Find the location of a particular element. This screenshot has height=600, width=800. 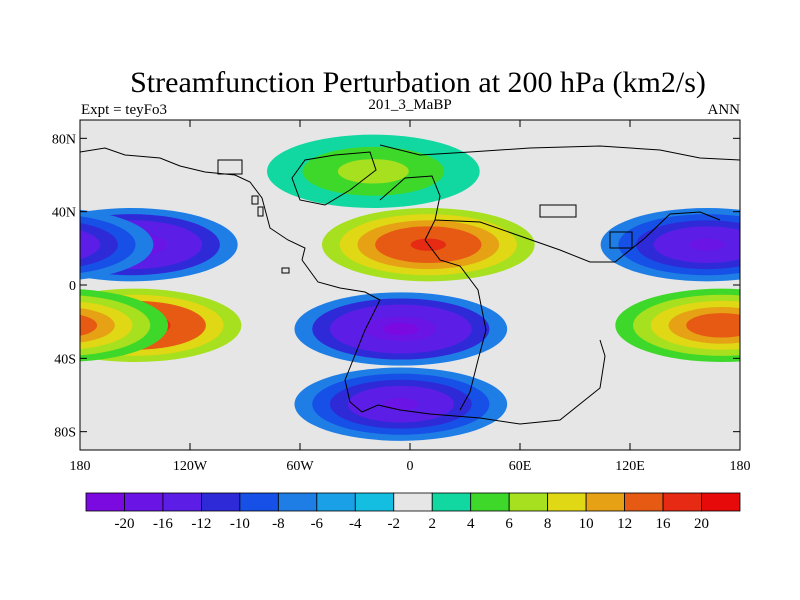

coastline-europe is located at coordinates (410, 208).